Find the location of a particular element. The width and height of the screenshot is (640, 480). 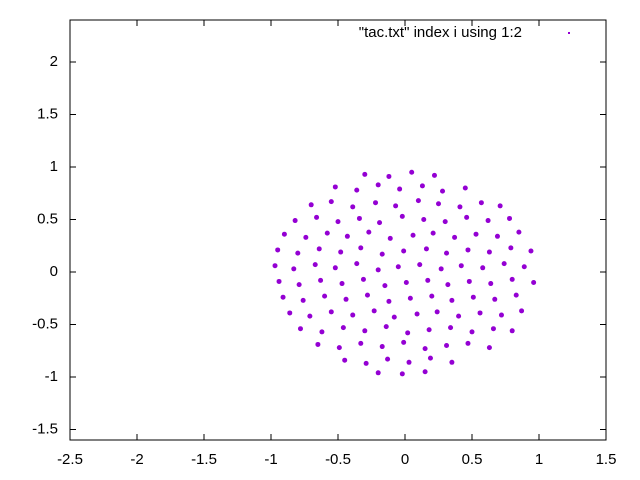

y-tick-label: -1 is located at coordinates (51, 376).